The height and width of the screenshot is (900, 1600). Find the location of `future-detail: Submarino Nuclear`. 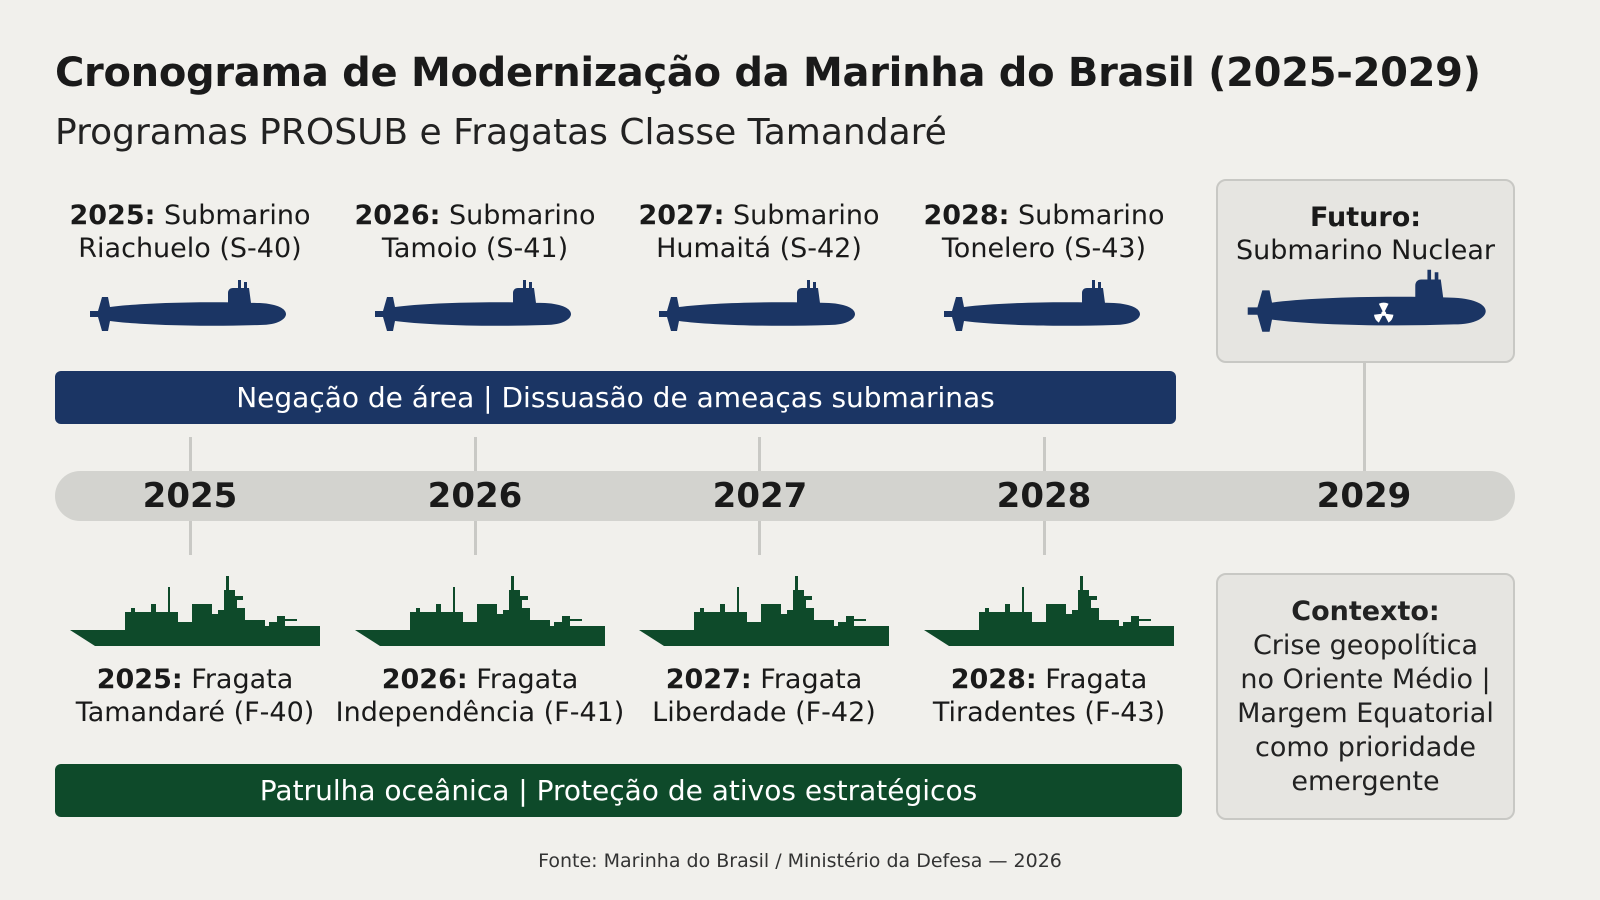

future-detail: Submarino Nuclear is located at coordinates (1365, 250).